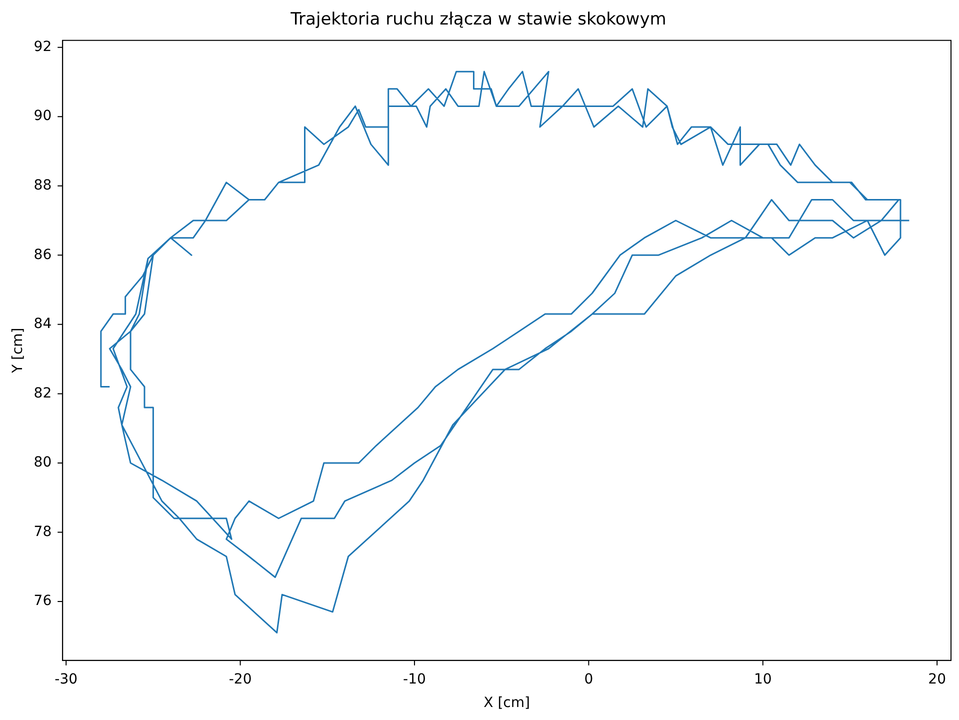  I want to click on y-tick-label: 80, so click(43, 462).